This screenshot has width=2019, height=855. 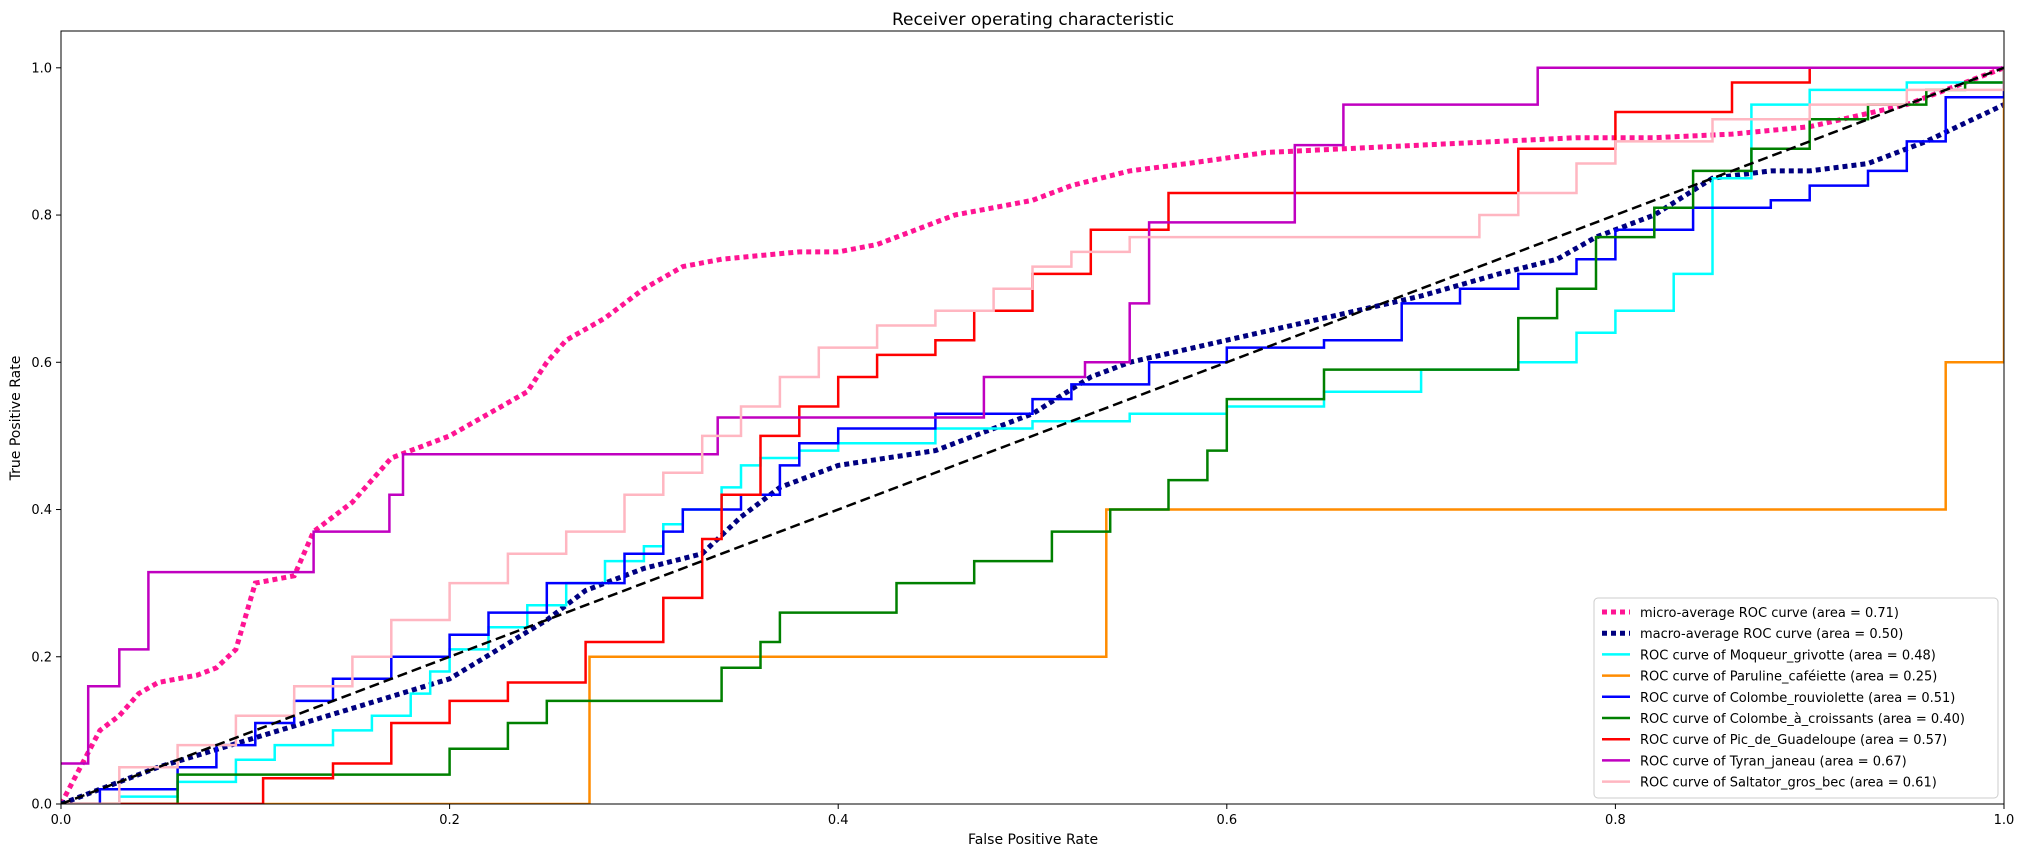 What do you see at coordinates (1033, 816) in the screenshot?
I see `x-axis: 0.0 0.2 0.4 0.6 0.8 1.0` at bounding box center [1033, 816].